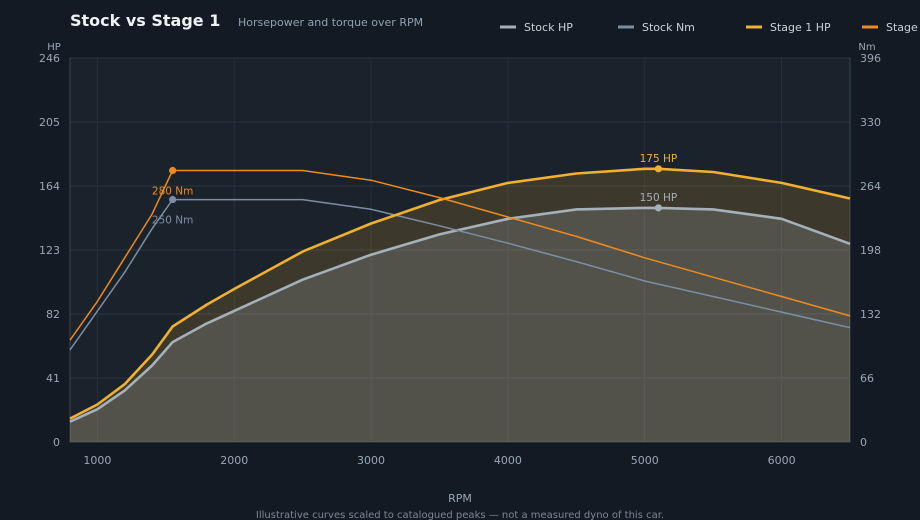 The height and width of the screenshot is (520, 920). Describe the element at coordinates (49, 58) in the screenshot. I see `y-left-tick-label: 246` at that location.